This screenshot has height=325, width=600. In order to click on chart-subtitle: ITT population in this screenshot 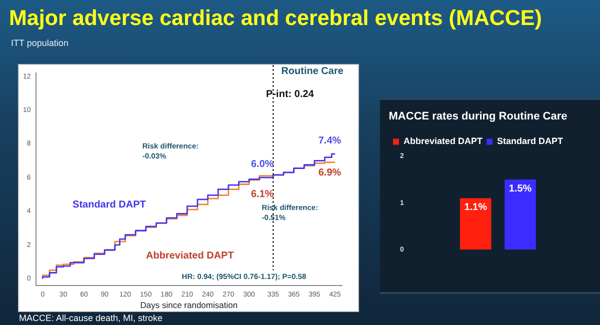, I will do `click(39, 43)`.